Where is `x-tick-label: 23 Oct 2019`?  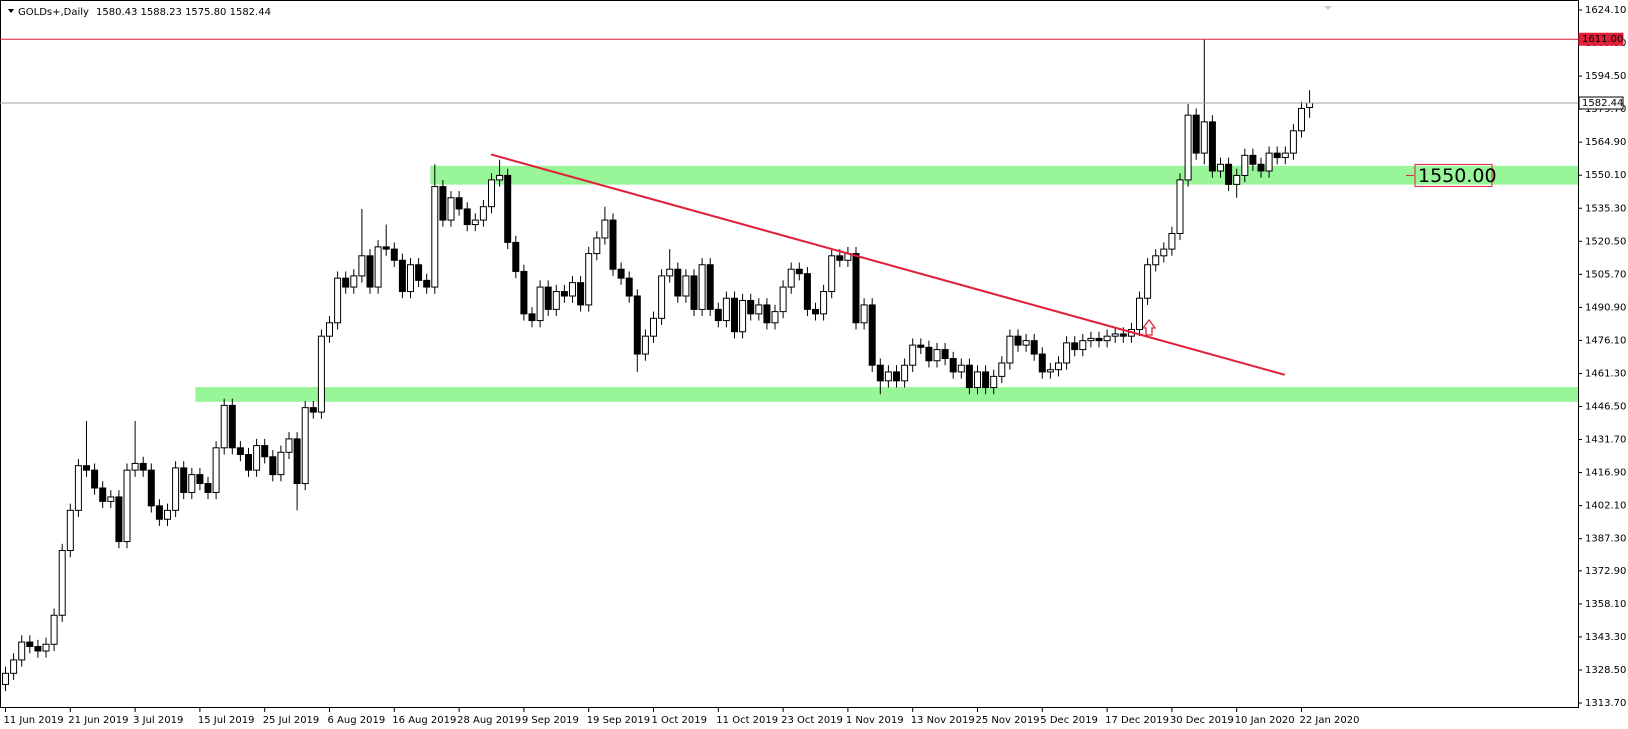
x-tick-label: 23 Oct 2019 is located at coordinates (812, 720).